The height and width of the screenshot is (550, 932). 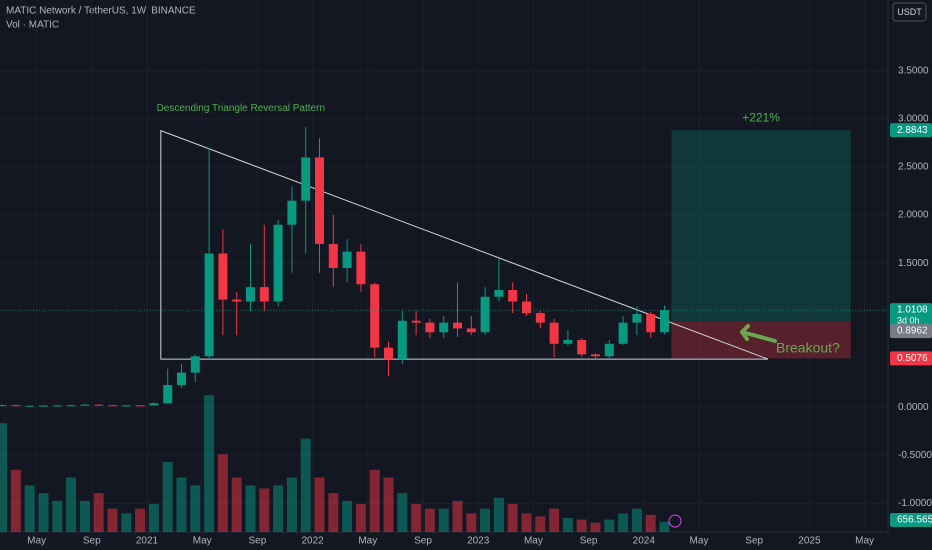 I want to click on x-tick-label: 2022, so click(x=312, y=541).